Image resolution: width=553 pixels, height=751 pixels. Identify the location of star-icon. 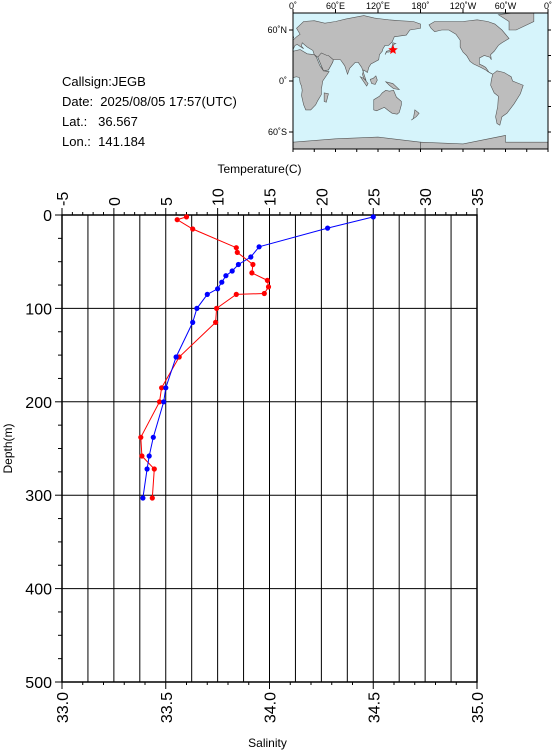
(393, 49).